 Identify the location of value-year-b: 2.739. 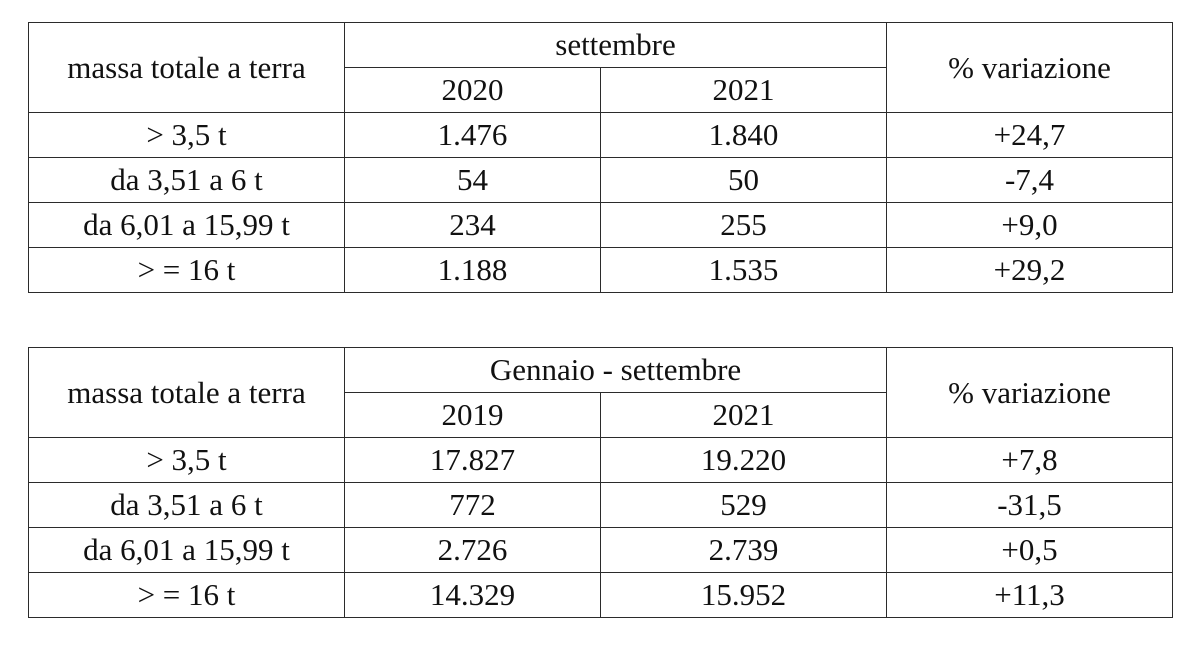
(743, 550).